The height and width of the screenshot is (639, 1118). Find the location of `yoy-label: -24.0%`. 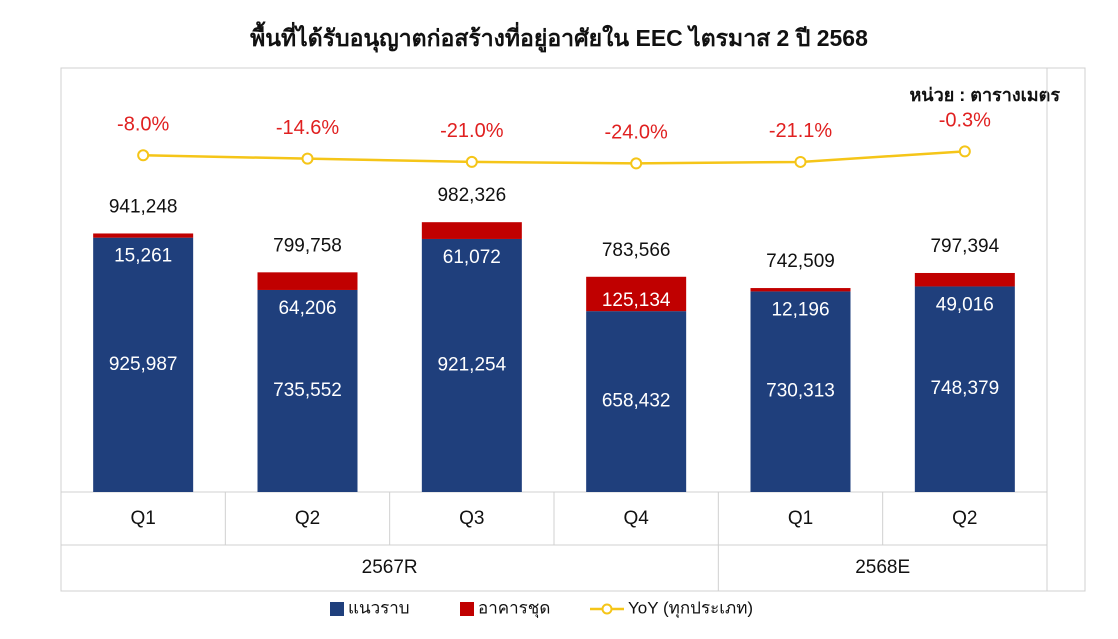

yoy-label: -24.0% is located at coordinates (636, 133).